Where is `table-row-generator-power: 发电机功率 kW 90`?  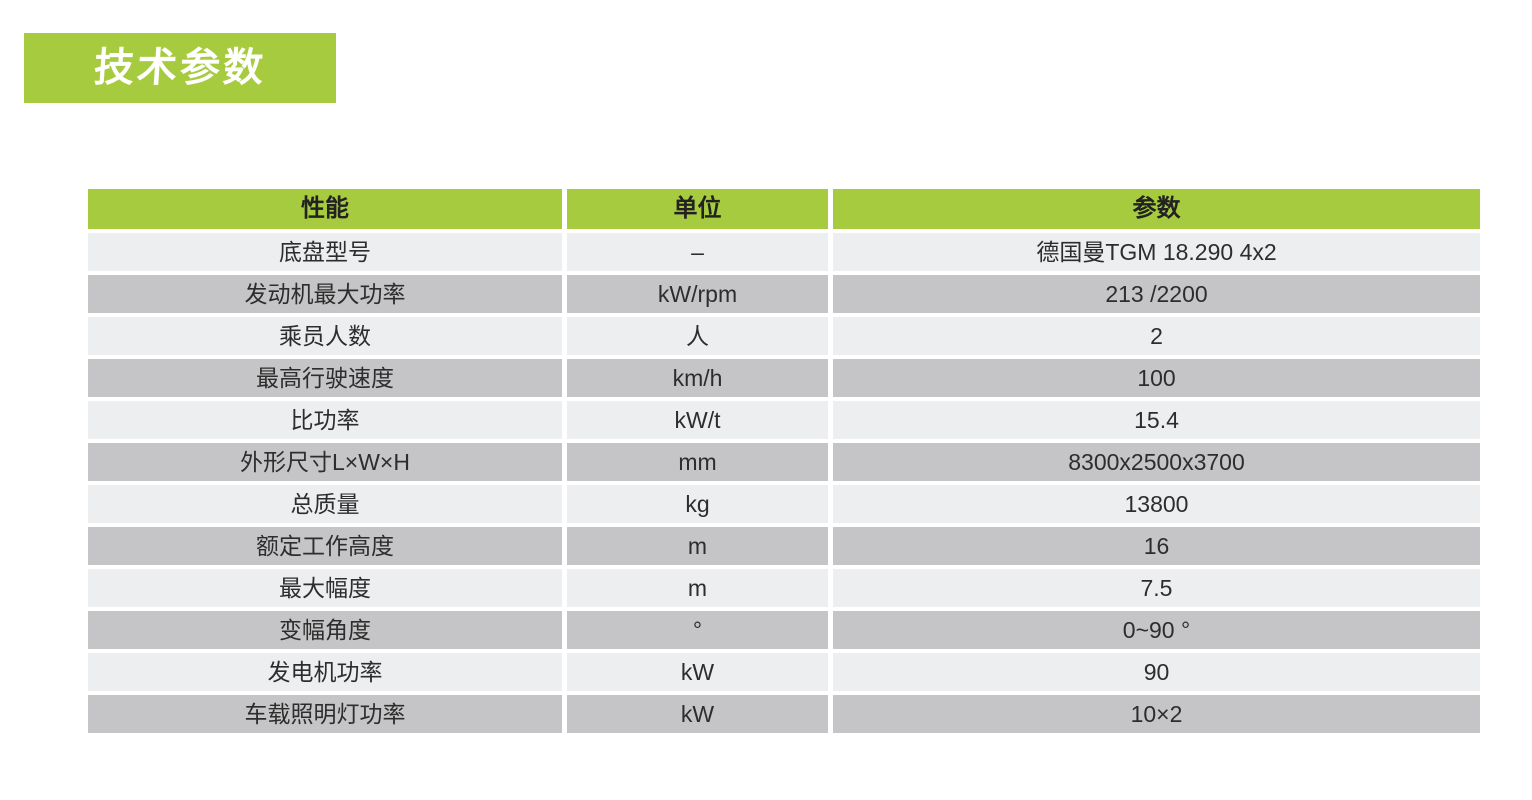 table-row-generator-power: 发电机功率 kW 90 is located at coordinates (784, 672).